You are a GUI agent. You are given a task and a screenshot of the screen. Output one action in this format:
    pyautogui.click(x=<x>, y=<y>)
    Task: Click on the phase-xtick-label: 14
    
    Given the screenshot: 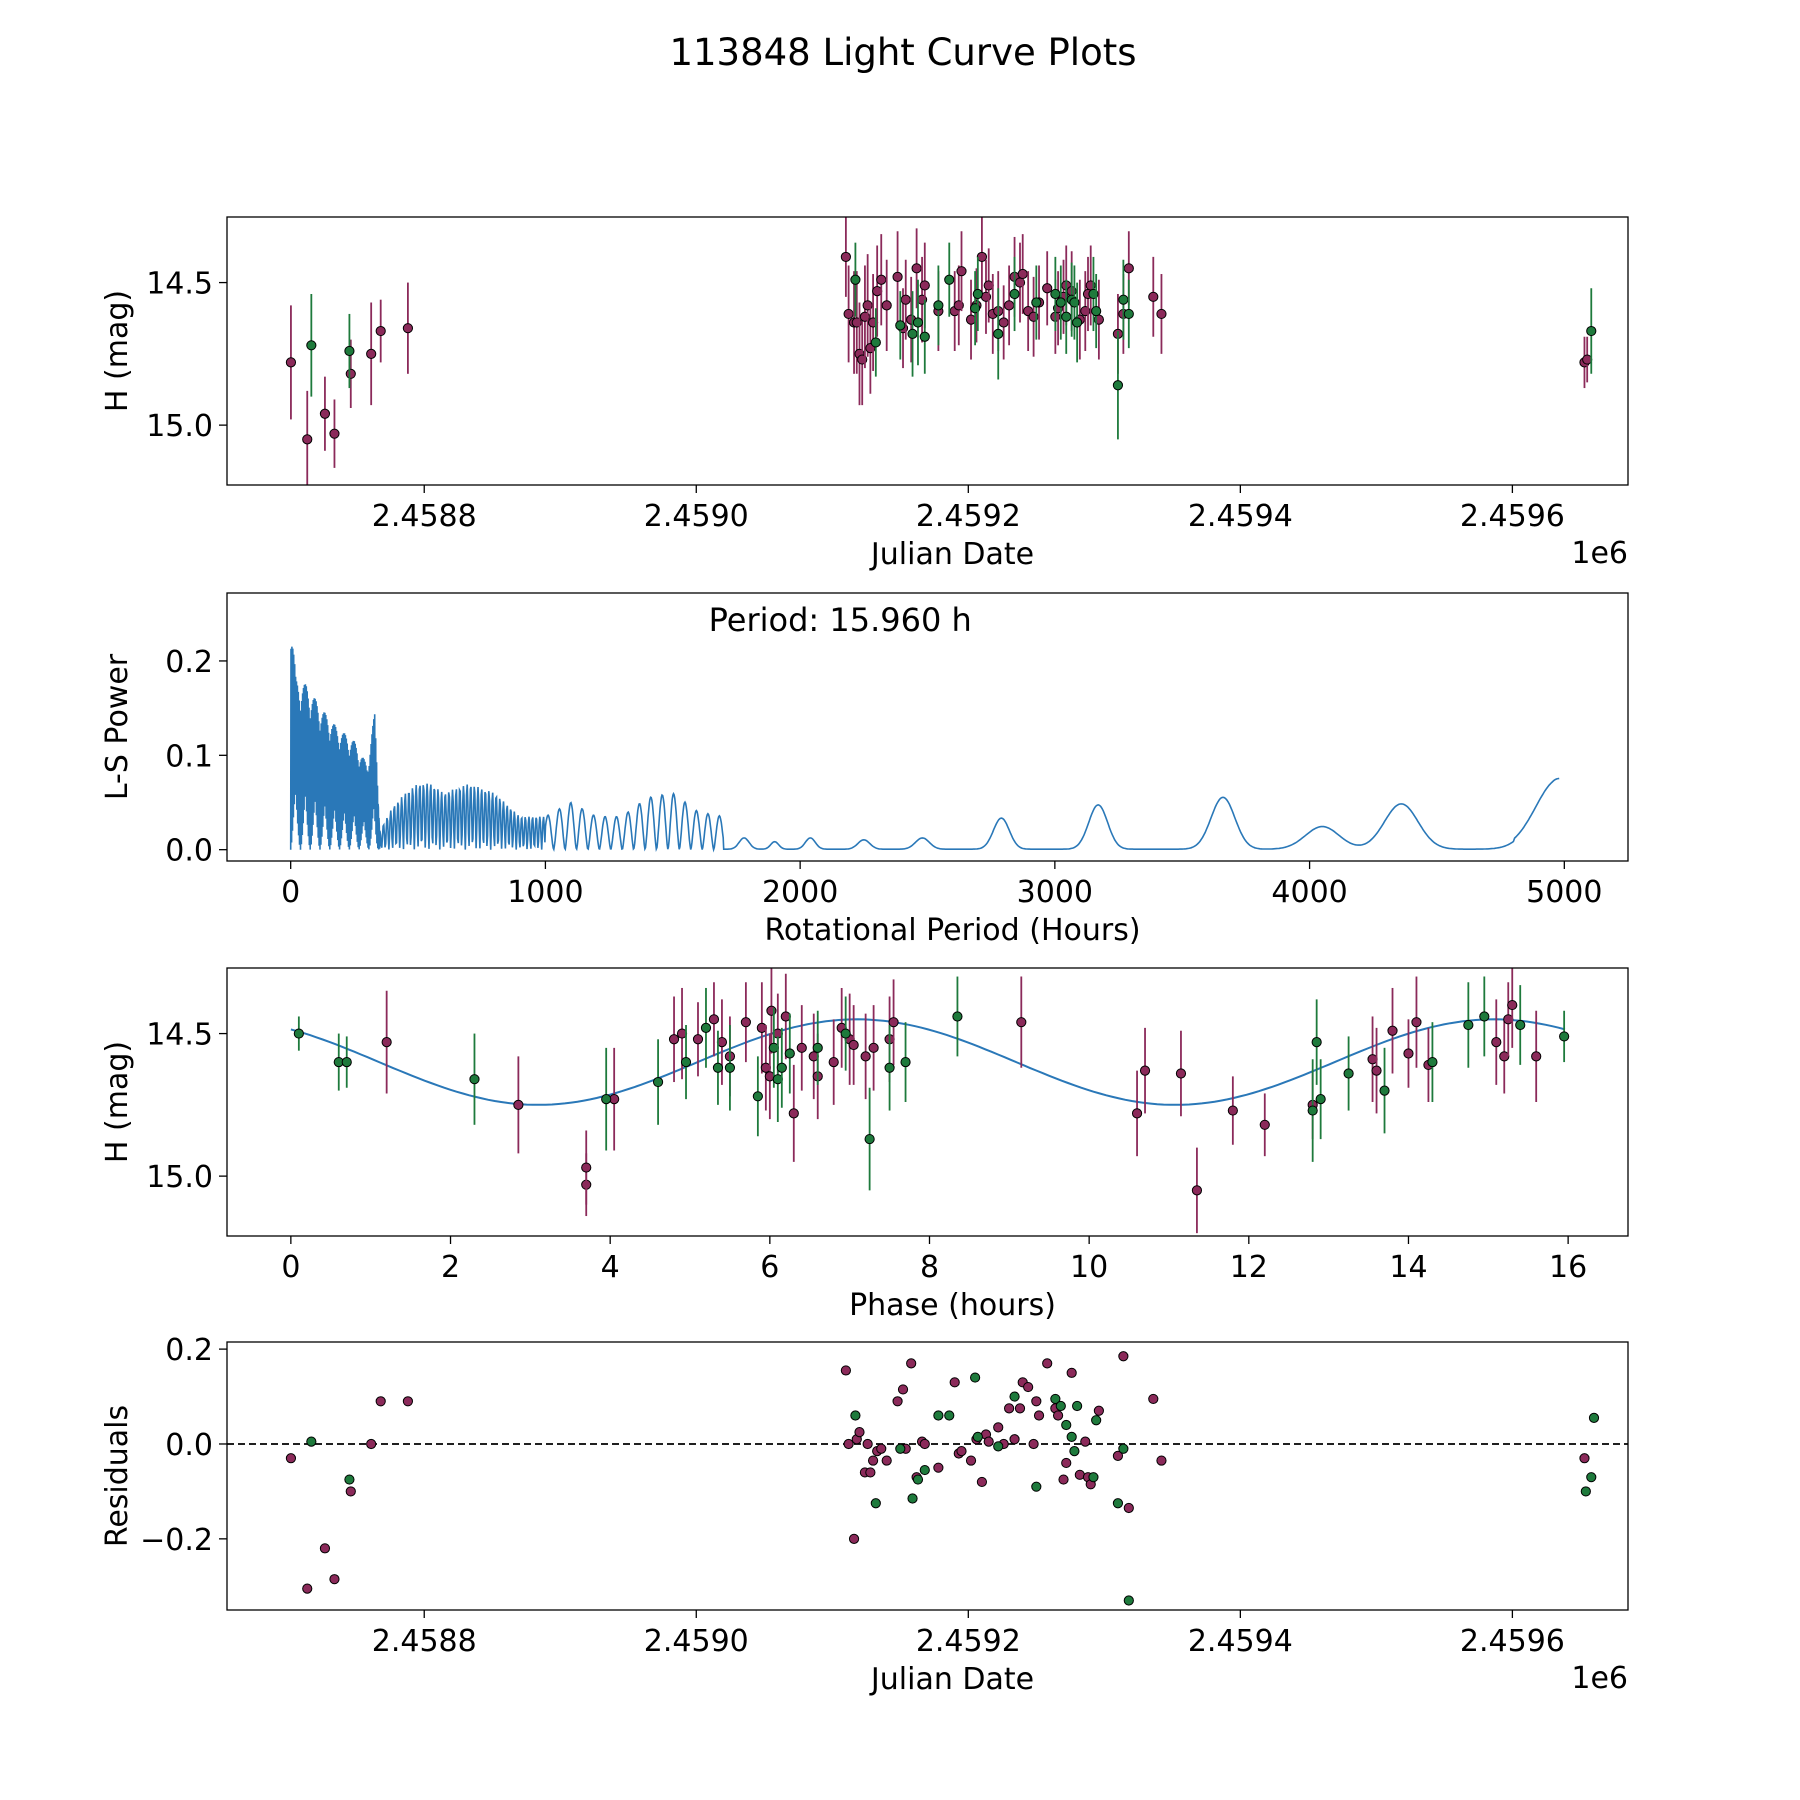 What is the action you would take?
    pyautogui.click(x=1408, y=1267)
    